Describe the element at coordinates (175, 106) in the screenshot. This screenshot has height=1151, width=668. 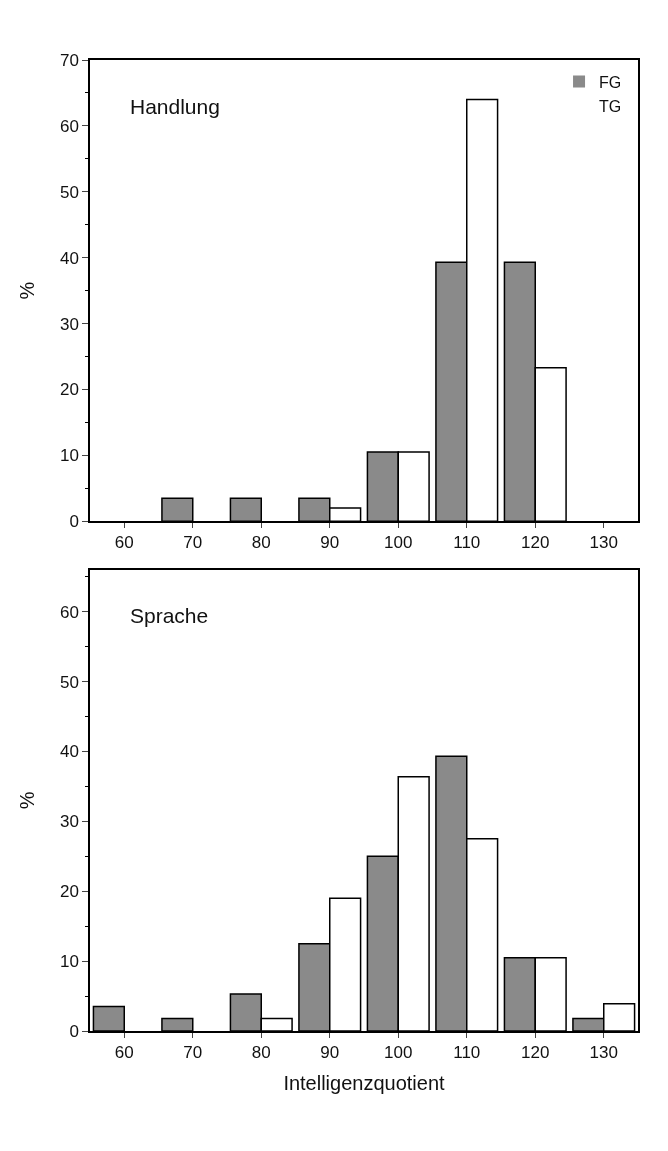
I see `text: Handlung` at that location.